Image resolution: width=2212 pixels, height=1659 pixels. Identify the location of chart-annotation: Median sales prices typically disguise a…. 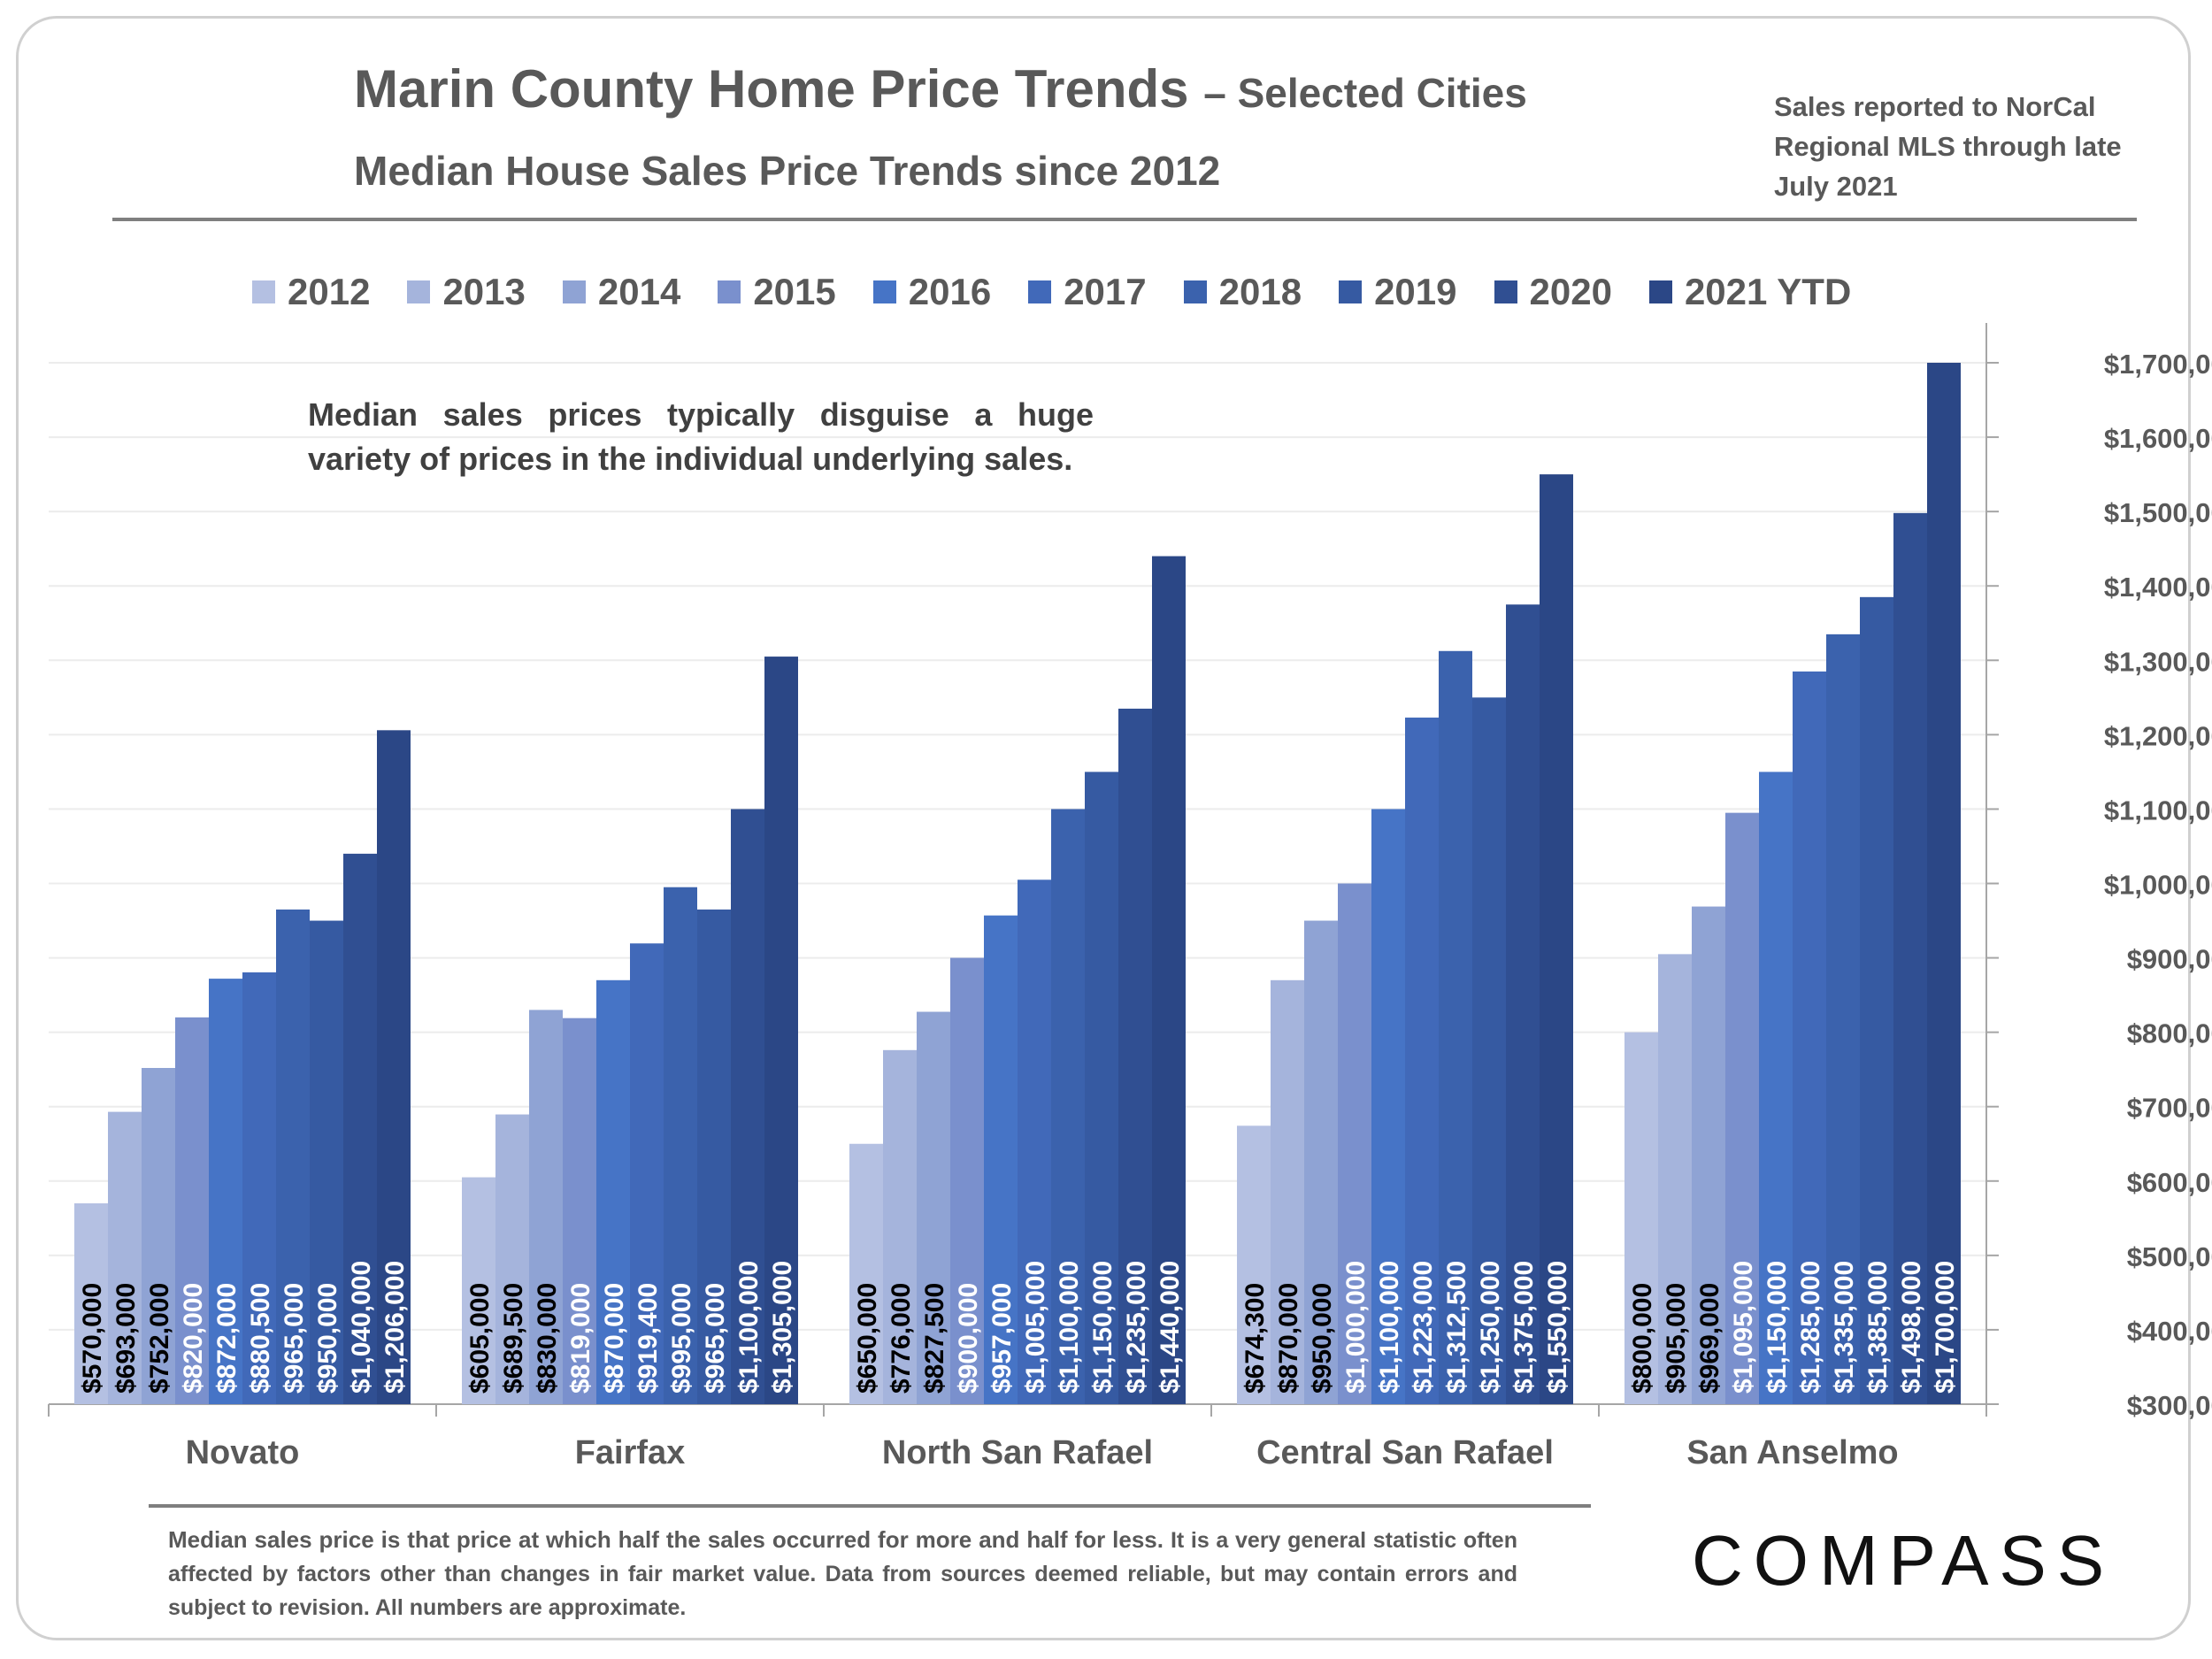
(701, 437).